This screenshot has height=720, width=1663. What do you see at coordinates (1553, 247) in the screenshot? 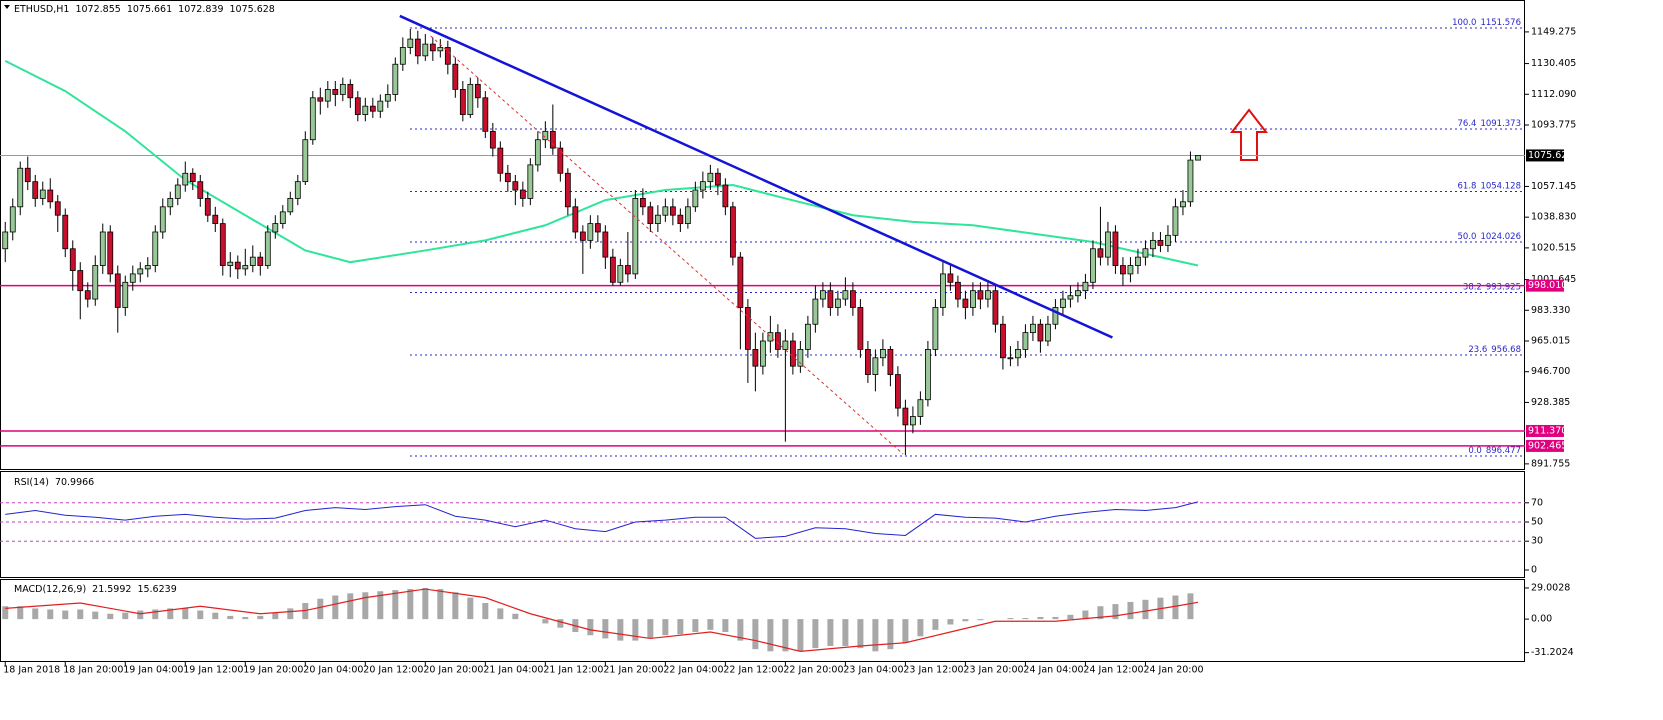
I see `y-tick-label: 1020.515` at bounding box center [1553, 247].